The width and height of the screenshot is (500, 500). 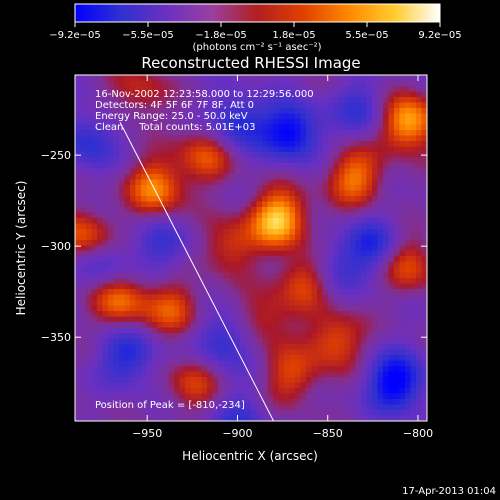 I want to click on x-tick-label: −800, so click(x=418, y=433).